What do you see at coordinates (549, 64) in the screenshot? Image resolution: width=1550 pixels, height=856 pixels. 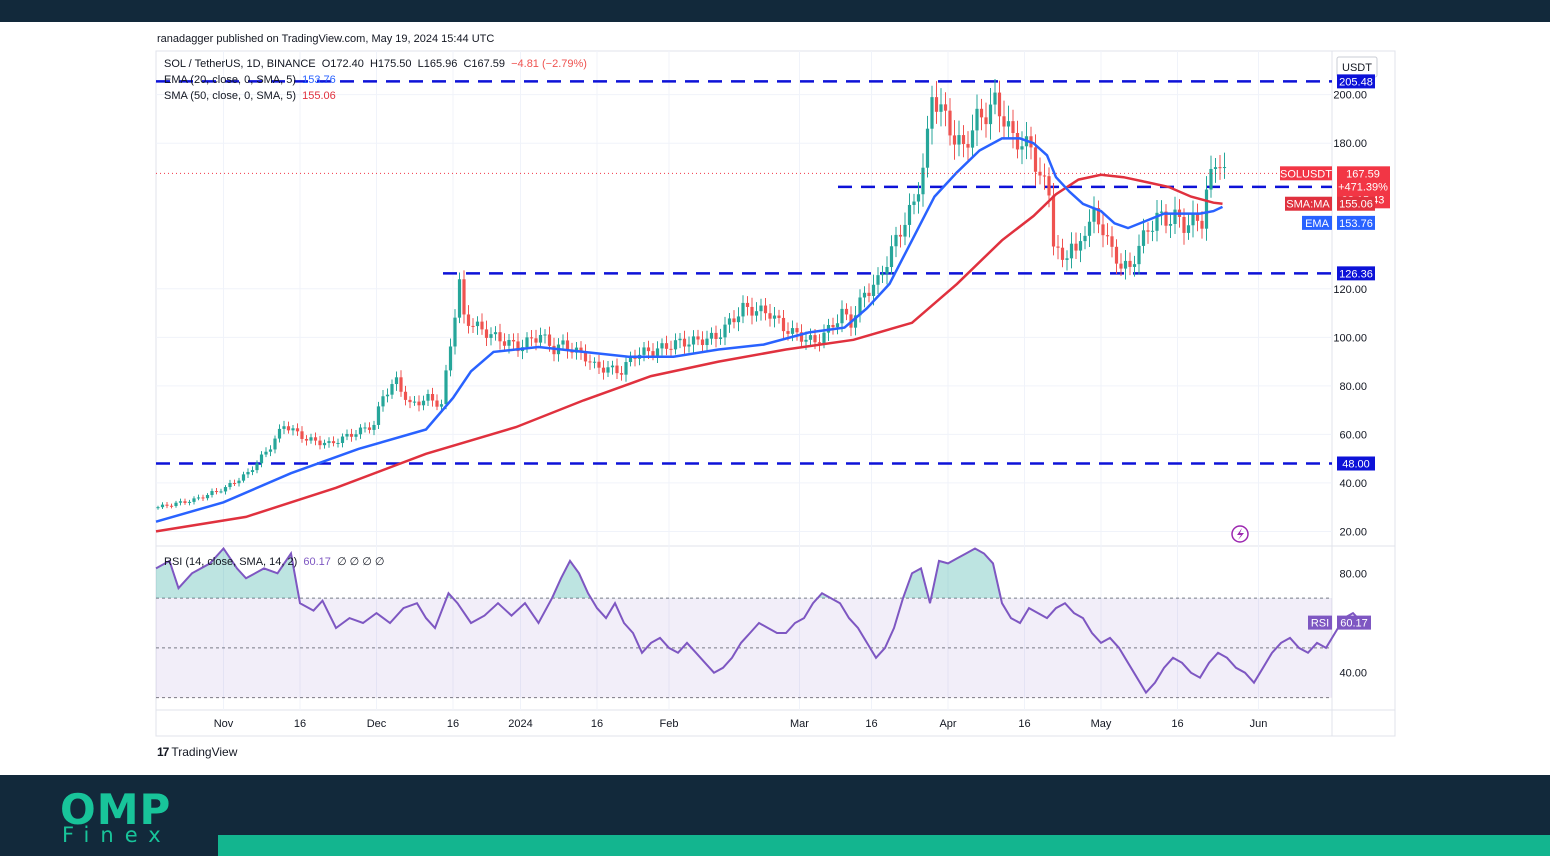 I see `legend-change: −4.81 (−2.79%)` at bounding box center [549, 64].